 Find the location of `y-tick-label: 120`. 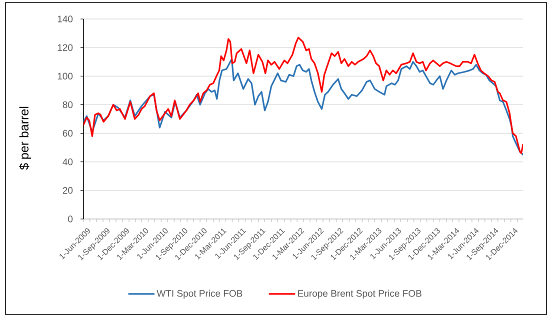

y-tick-label: 120 is located at coordinates (65, 47).